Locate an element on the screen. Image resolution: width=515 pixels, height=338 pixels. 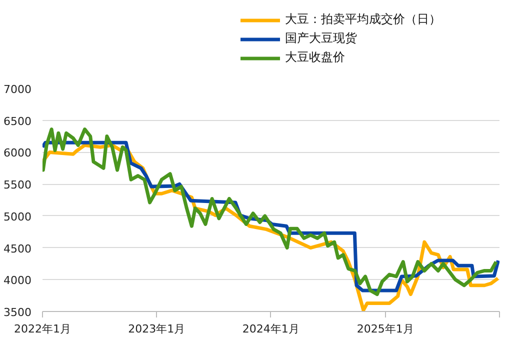
x-tick-label: 2025年1月 is located at coordinates (385, 329).